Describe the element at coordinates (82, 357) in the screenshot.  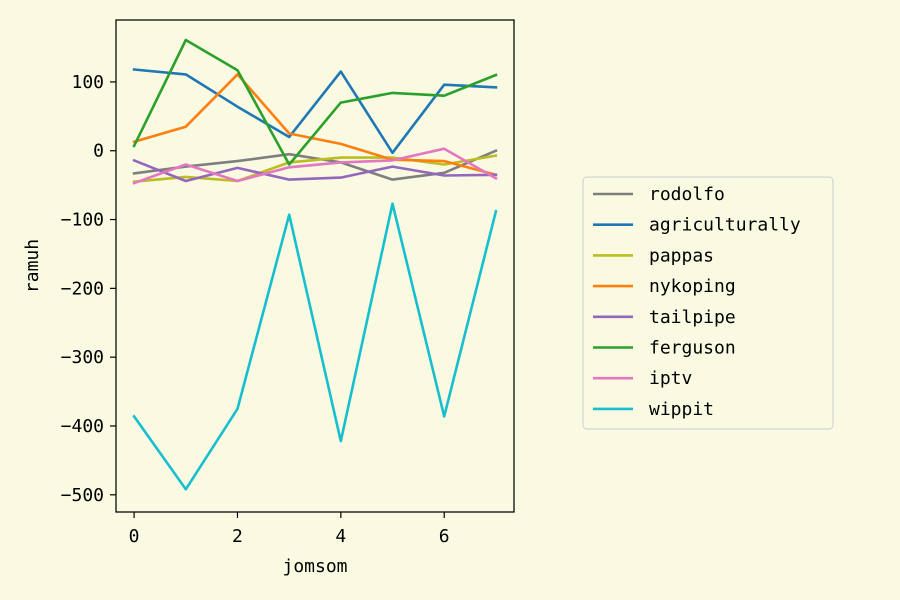
I see `y-tick-label: −300` at that location.